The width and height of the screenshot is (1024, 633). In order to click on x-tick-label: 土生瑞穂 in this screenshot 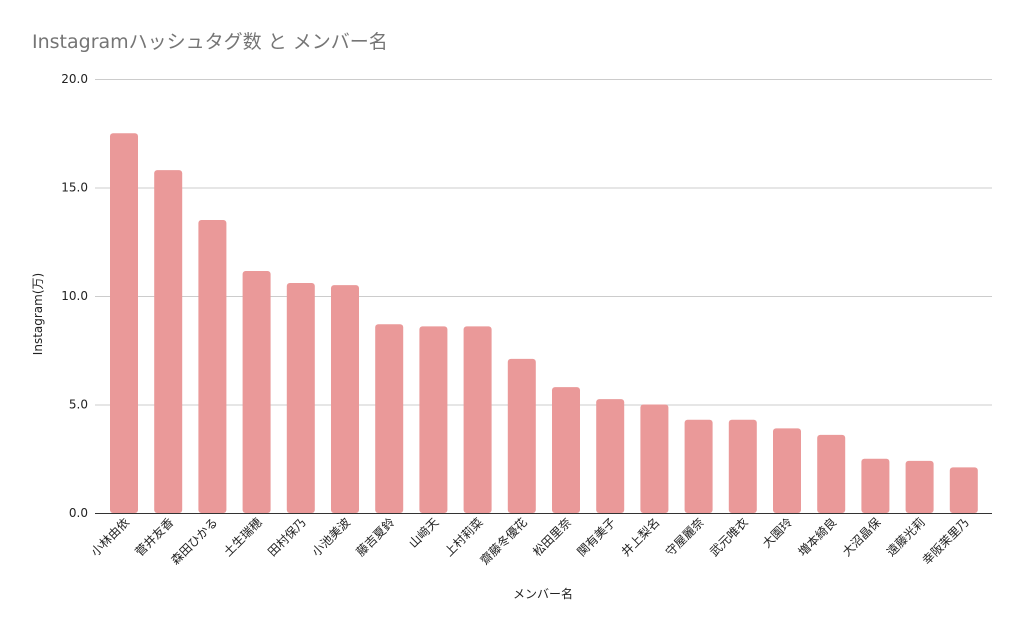, I will do `click(243, 537)`.